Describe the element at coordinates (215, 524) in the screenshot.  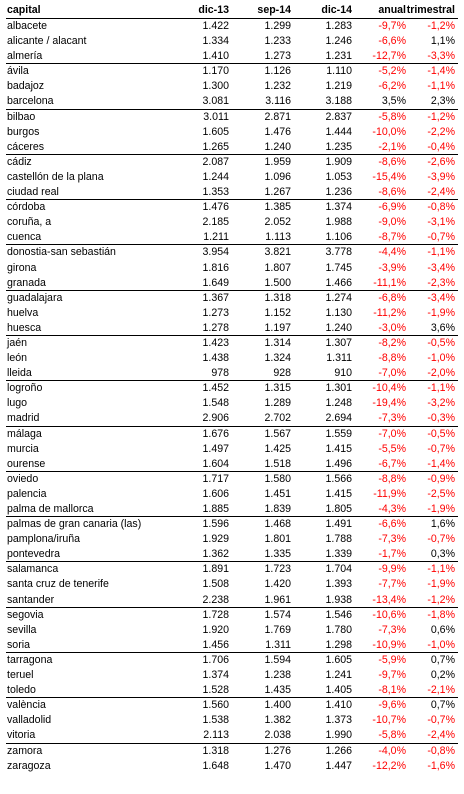
I see `cell-dic13: 1.596` at that location.